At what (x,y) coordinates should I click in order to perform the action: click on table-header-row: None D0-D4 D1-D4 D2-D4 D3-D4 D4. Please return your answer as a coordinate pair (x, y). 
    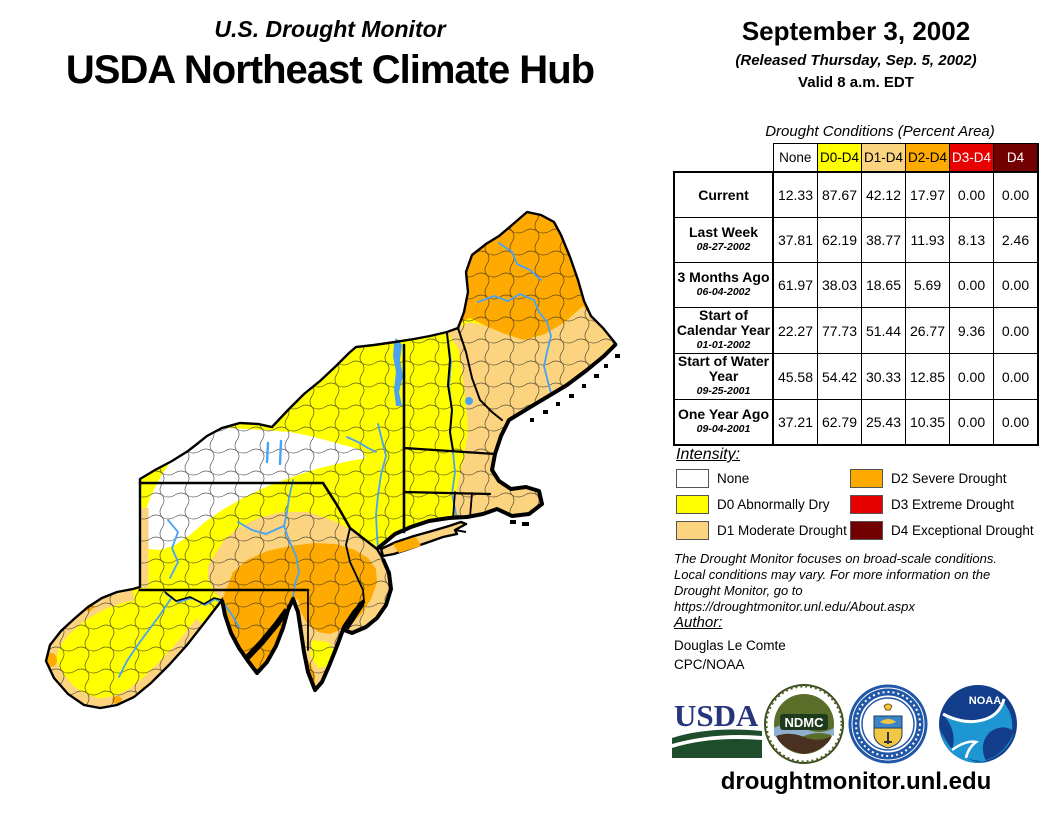
    Looking at the image, I should click on (856, 158).